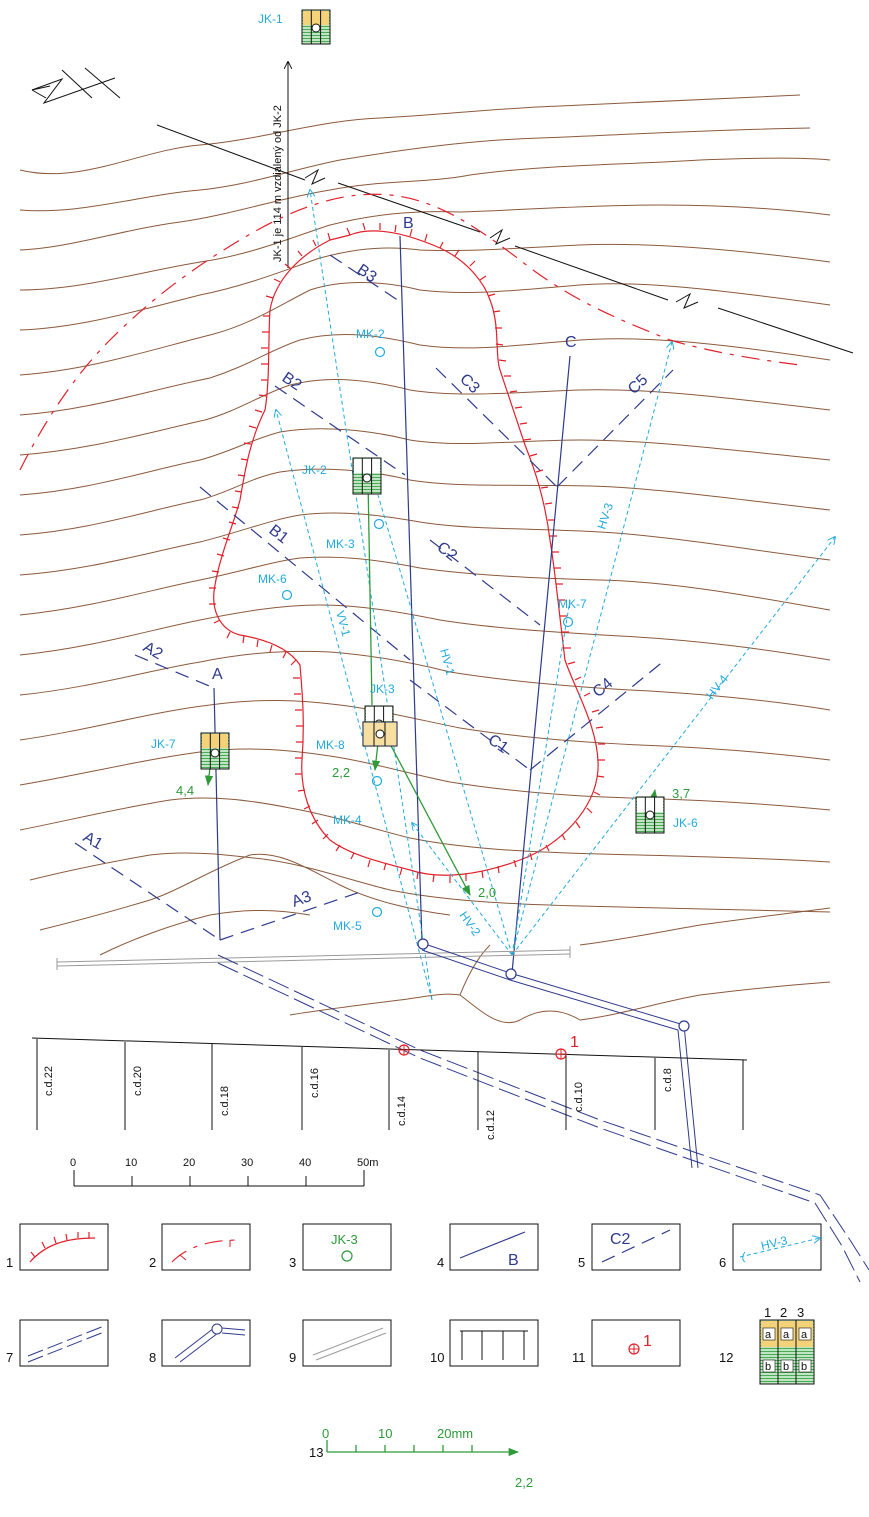 The height and width of the screenshot is (1517, 869). I want to click on legend-5-sample: C2, so click(620, 1239).